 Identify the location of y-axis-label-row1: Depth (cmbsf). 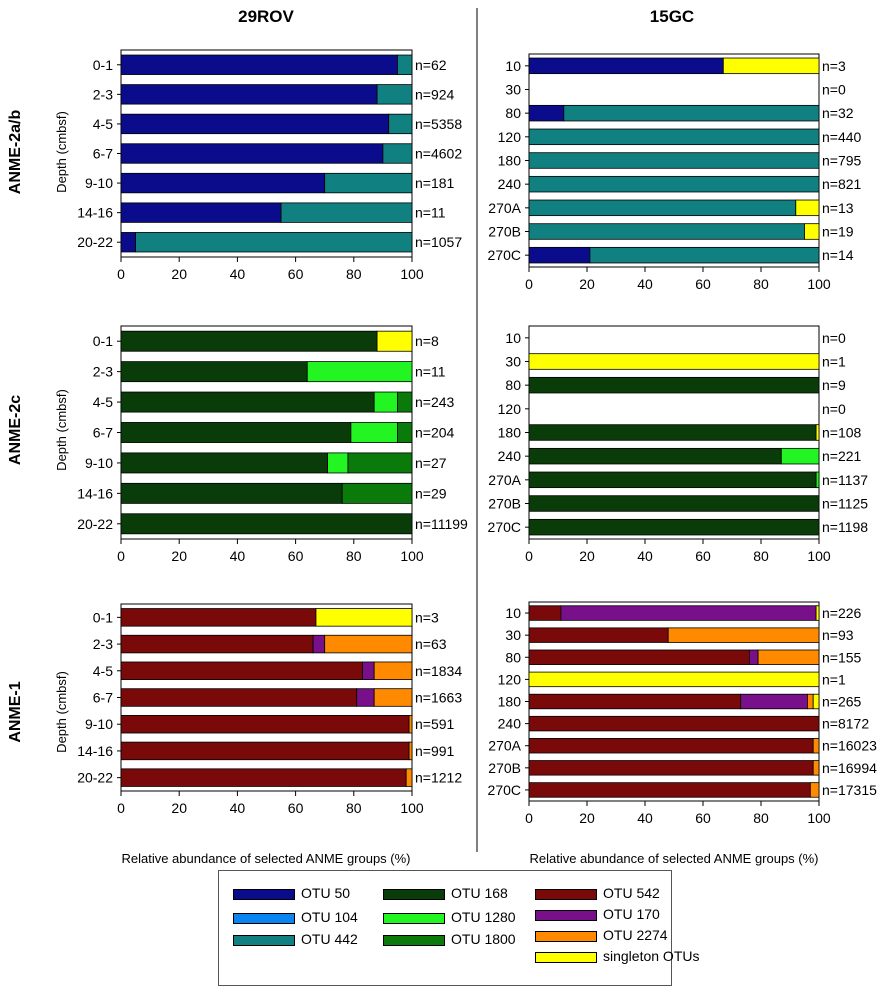
(61, 152).